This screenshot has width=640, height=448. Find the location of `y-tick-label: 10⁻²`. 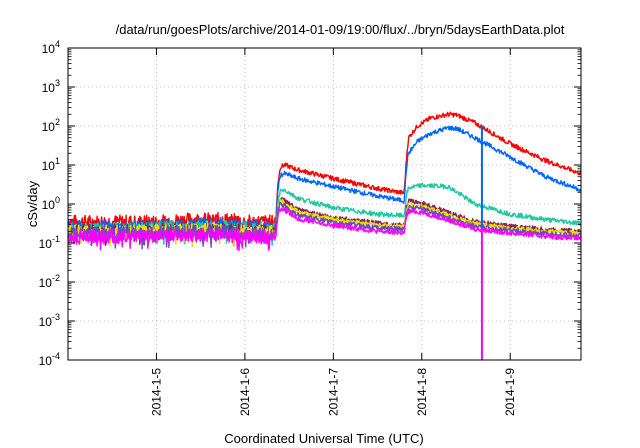

y-tick-label: 10⁻² is located at coordinates (49, 281).